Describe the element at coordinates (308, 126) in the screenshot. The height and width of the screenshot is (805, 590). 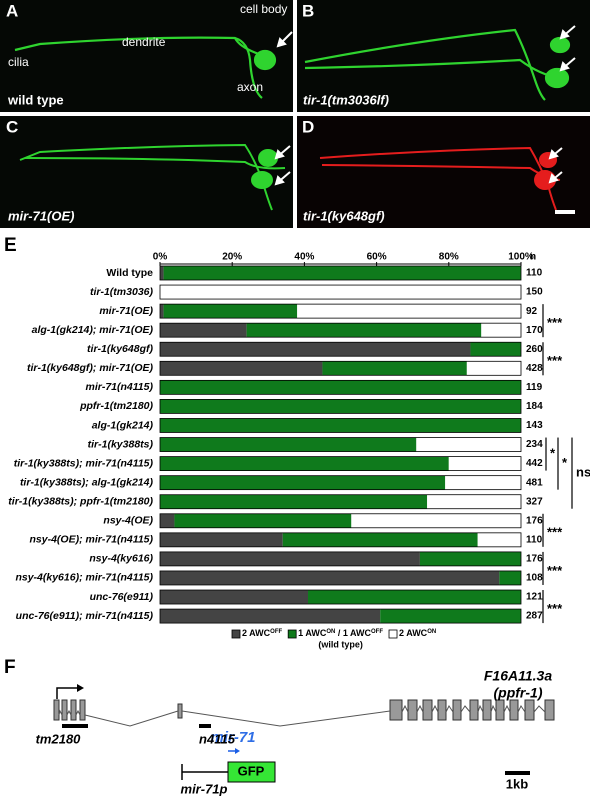
I see `panel-label: D` at that location.